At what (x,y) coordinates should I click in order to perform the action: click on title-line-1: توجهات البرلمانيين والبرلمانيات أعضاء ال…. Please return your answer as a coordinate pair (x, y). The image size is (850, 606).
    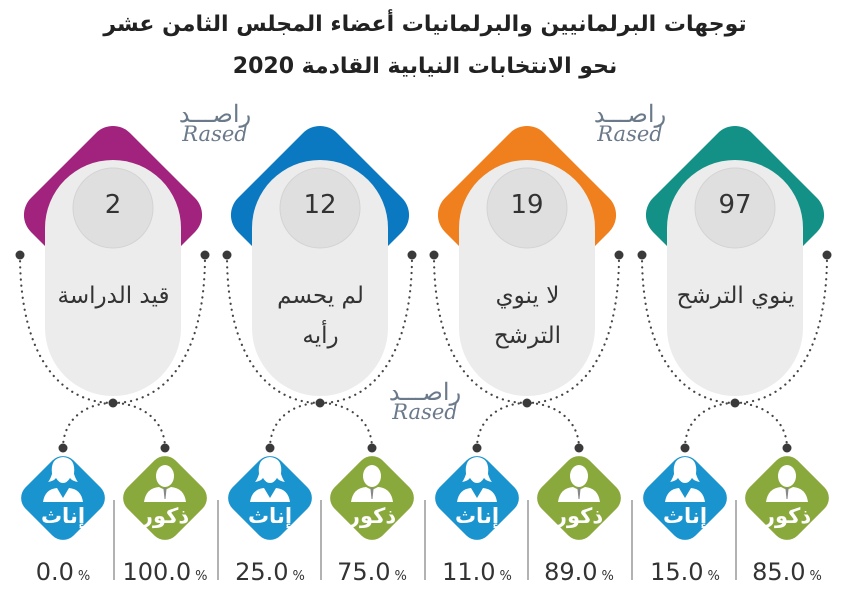
    Looking at the image, I should click on (425, 24).